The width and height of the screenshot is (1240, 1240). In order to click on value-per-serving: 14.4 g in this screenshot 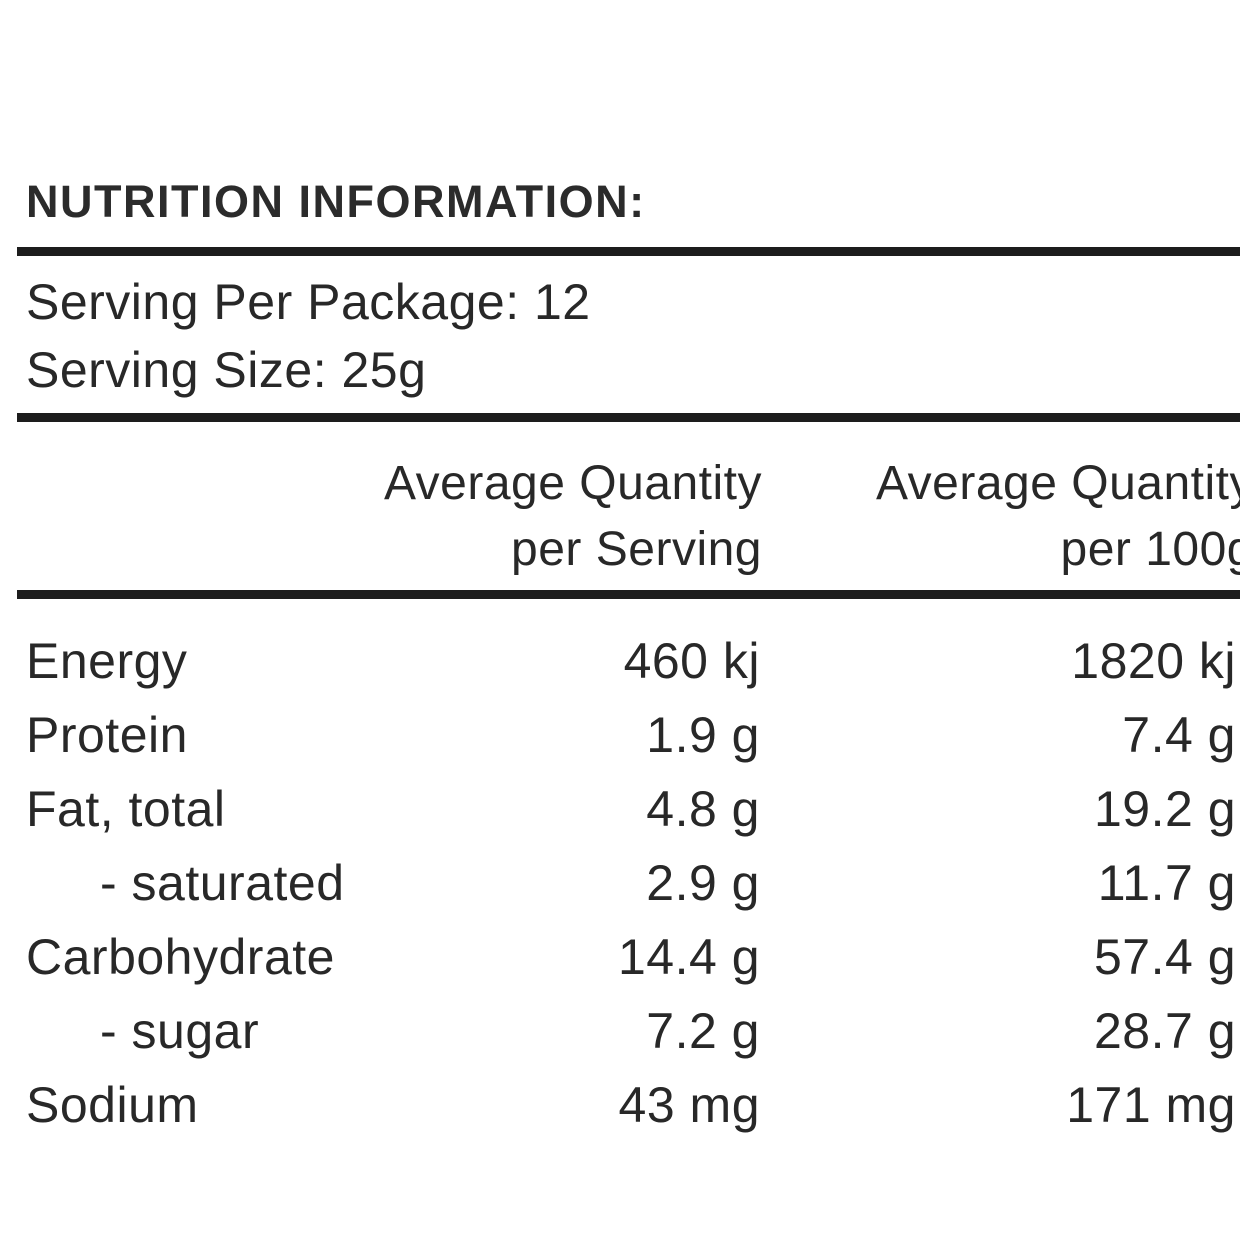, I will do `click(688, 957)`.